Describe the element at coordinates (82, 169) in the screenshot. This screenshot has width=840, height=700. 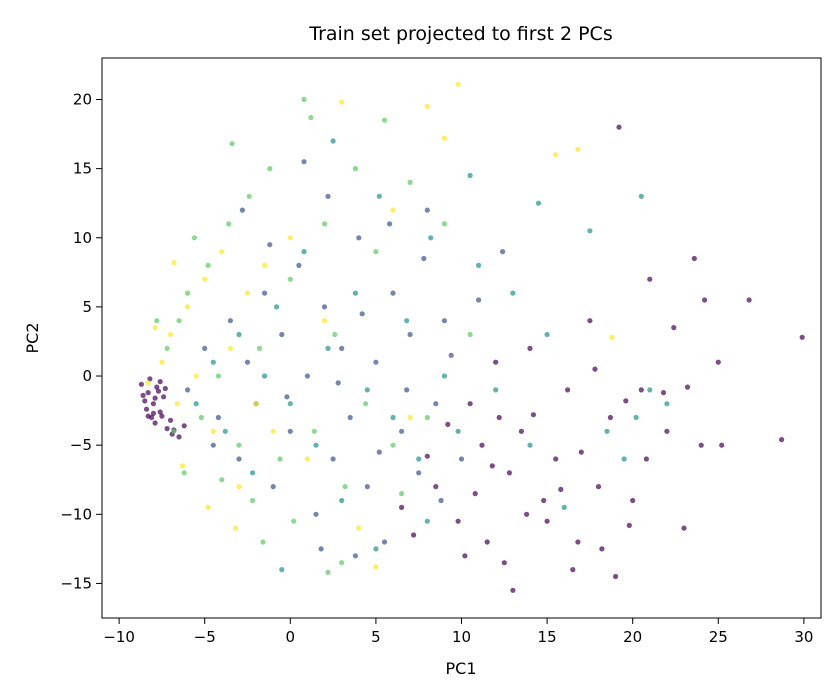
I see `y-tick-label: 15` at that location.